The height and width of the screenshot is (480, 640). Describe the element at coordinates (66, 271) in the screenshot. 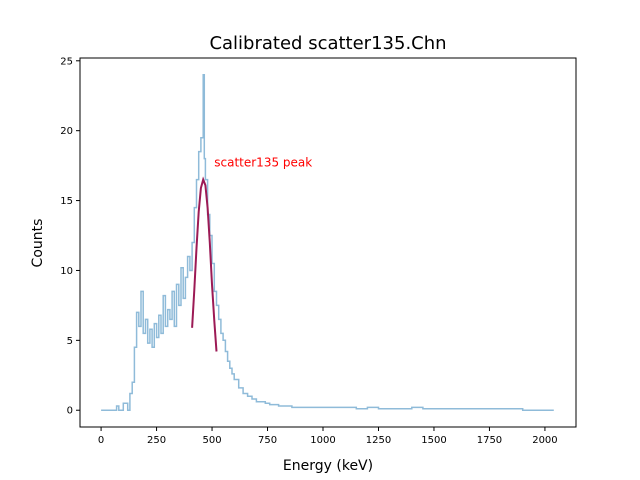

I see `y-tick-label: 10` at that location.